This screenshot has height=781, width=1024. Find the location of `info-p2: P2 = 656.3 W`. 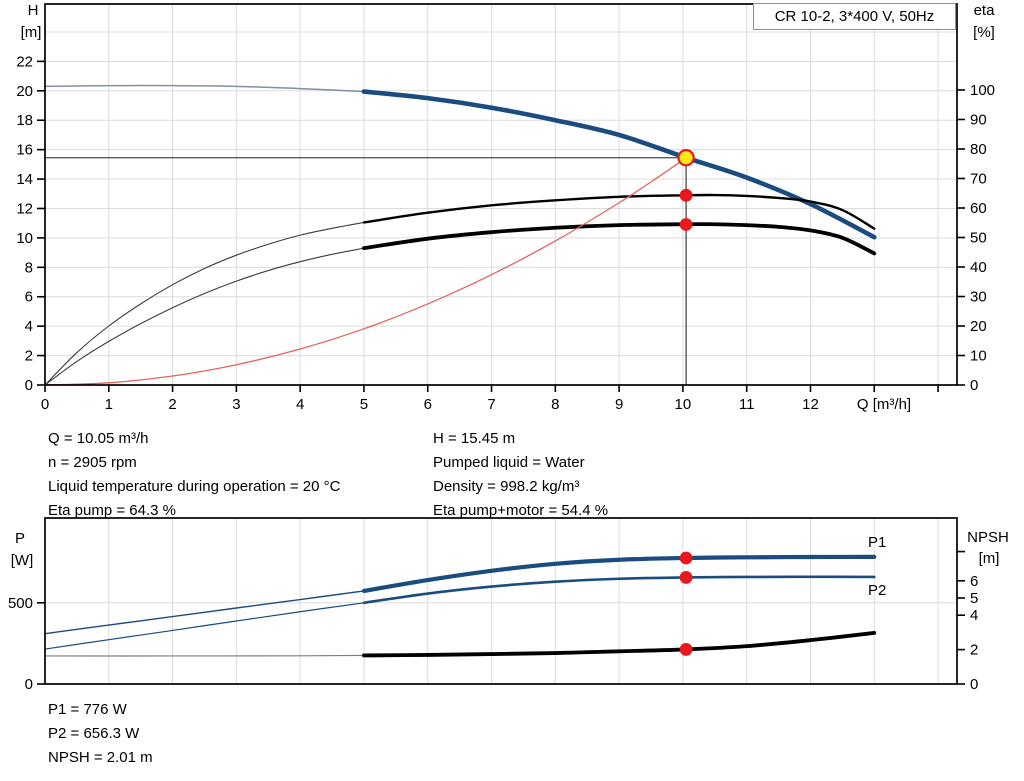

info-p2: P2 = 656.3 W is located at coordinates (94, 733).